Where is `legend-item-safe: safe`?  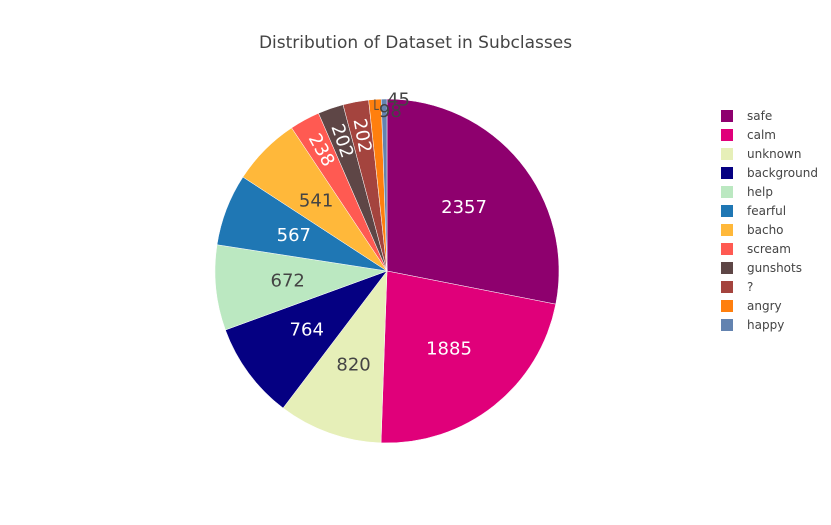 legend-item-safe: safe is located at coordinates (769, 115).